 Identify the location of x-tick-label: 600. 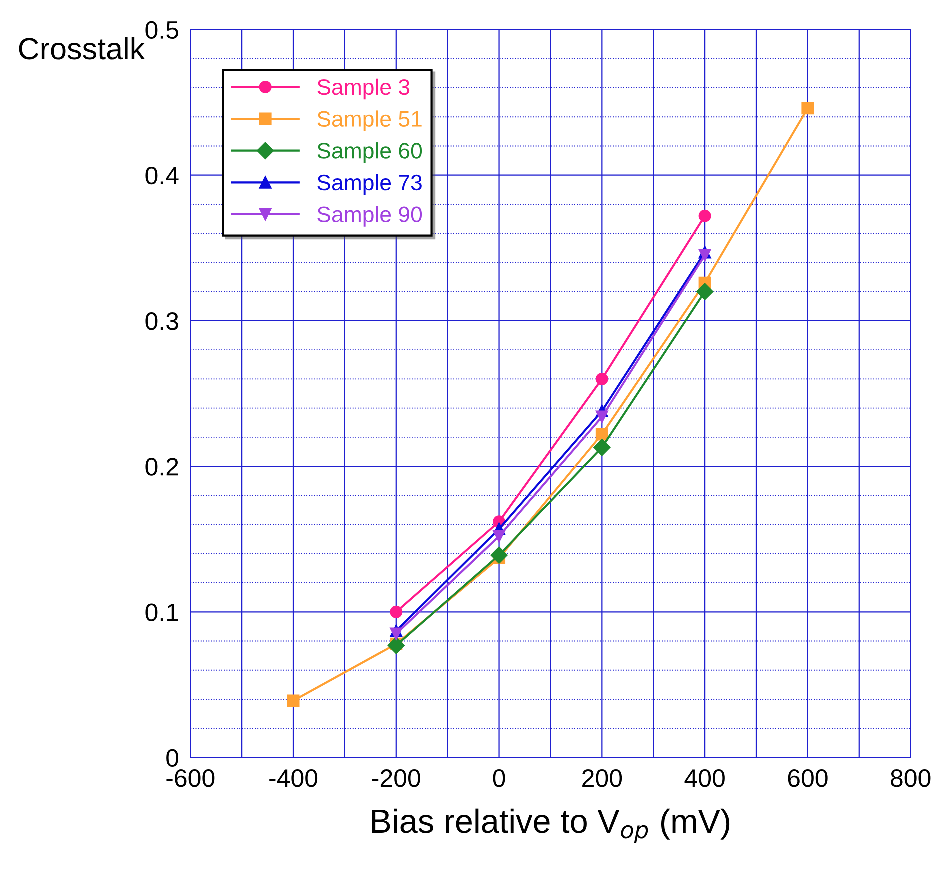
(808, 779).